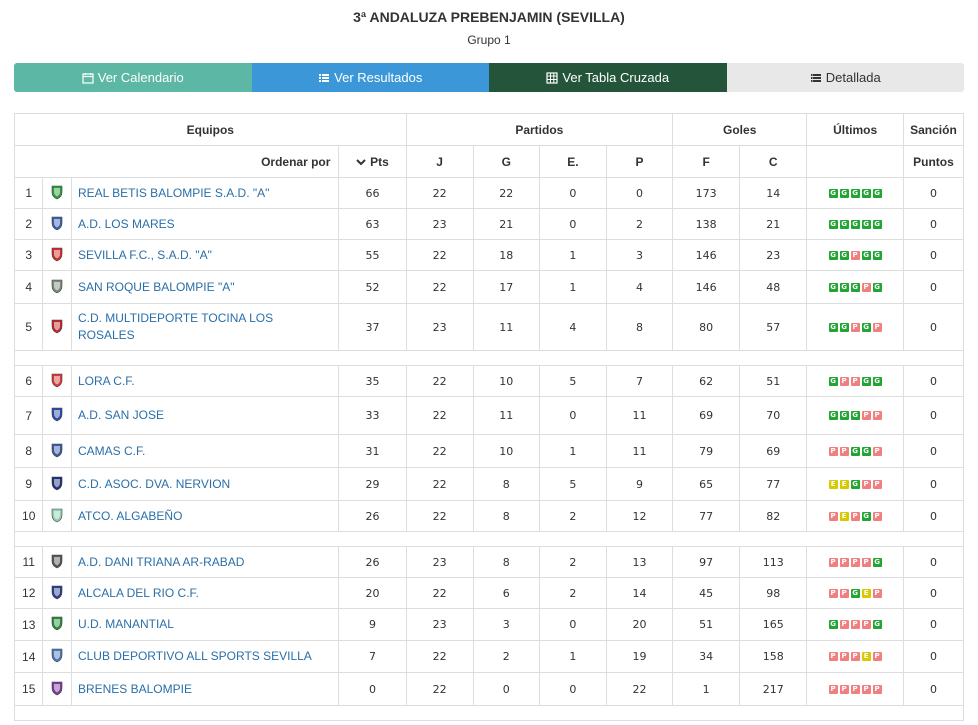 The height and width of the screenshot is (725, 978). I want to click on team-link: ATCO. ALGABEÑO, so click(130, 516).